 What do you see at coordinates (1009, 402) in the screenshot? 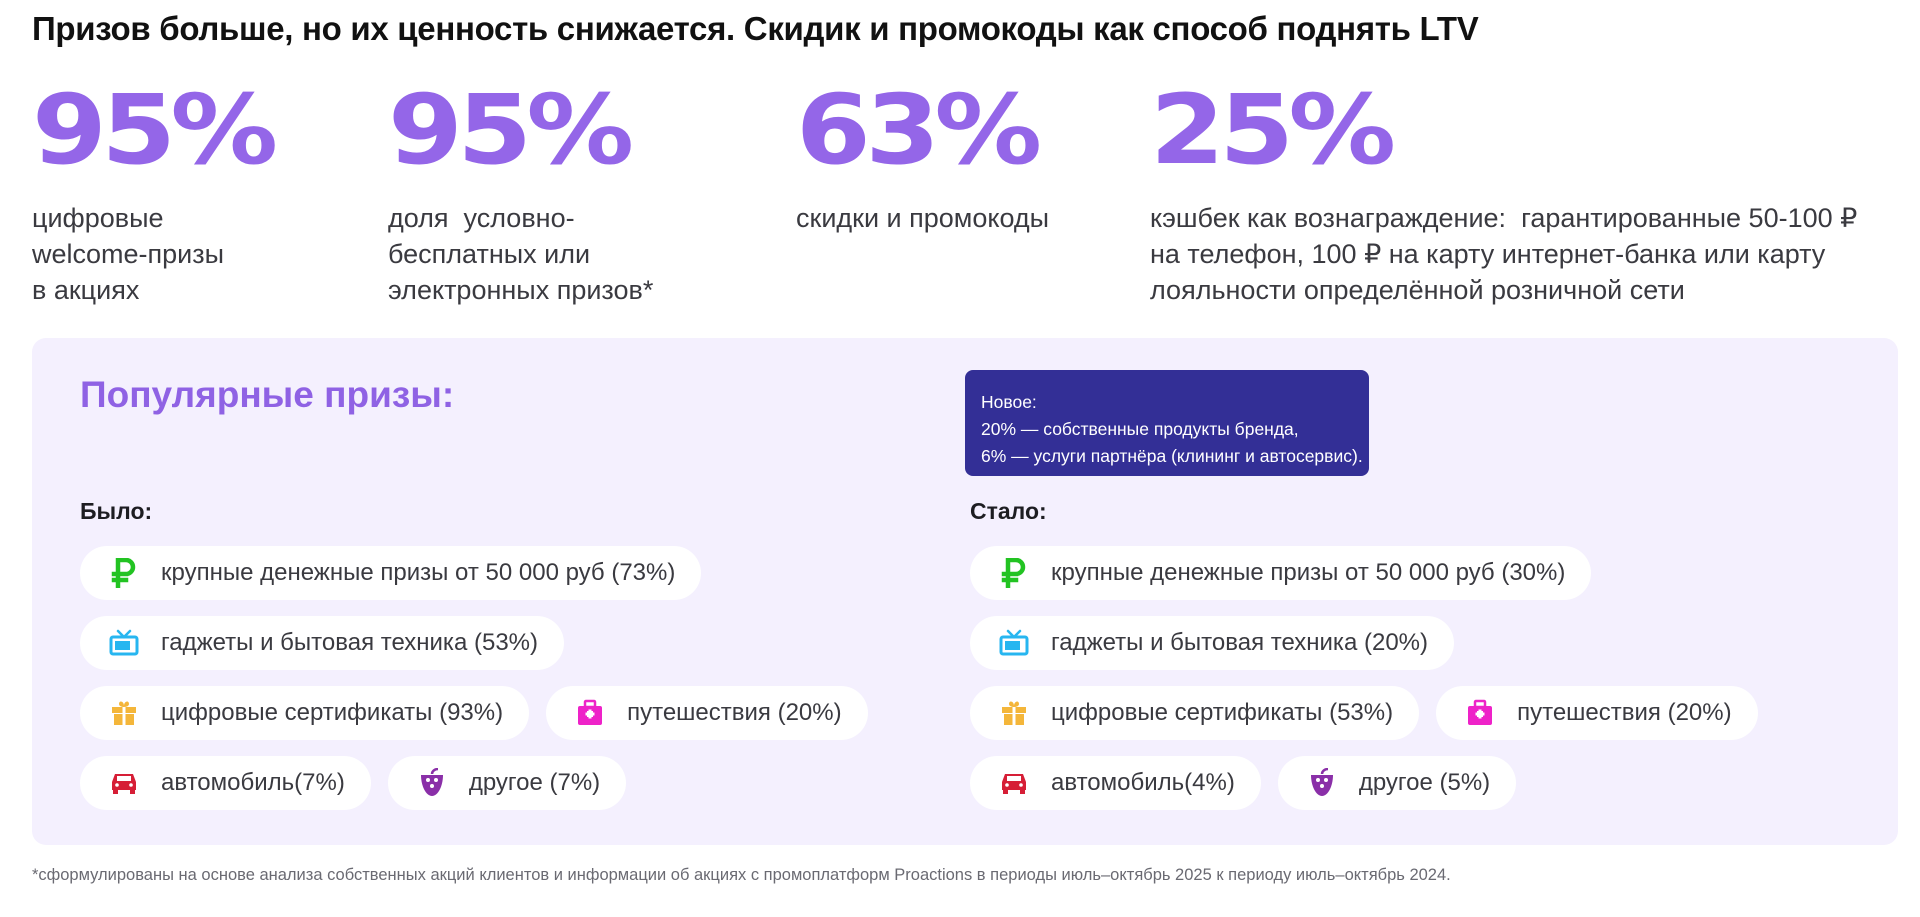
I see `callout-line: Новое:` at bounding box center [1009, 402].